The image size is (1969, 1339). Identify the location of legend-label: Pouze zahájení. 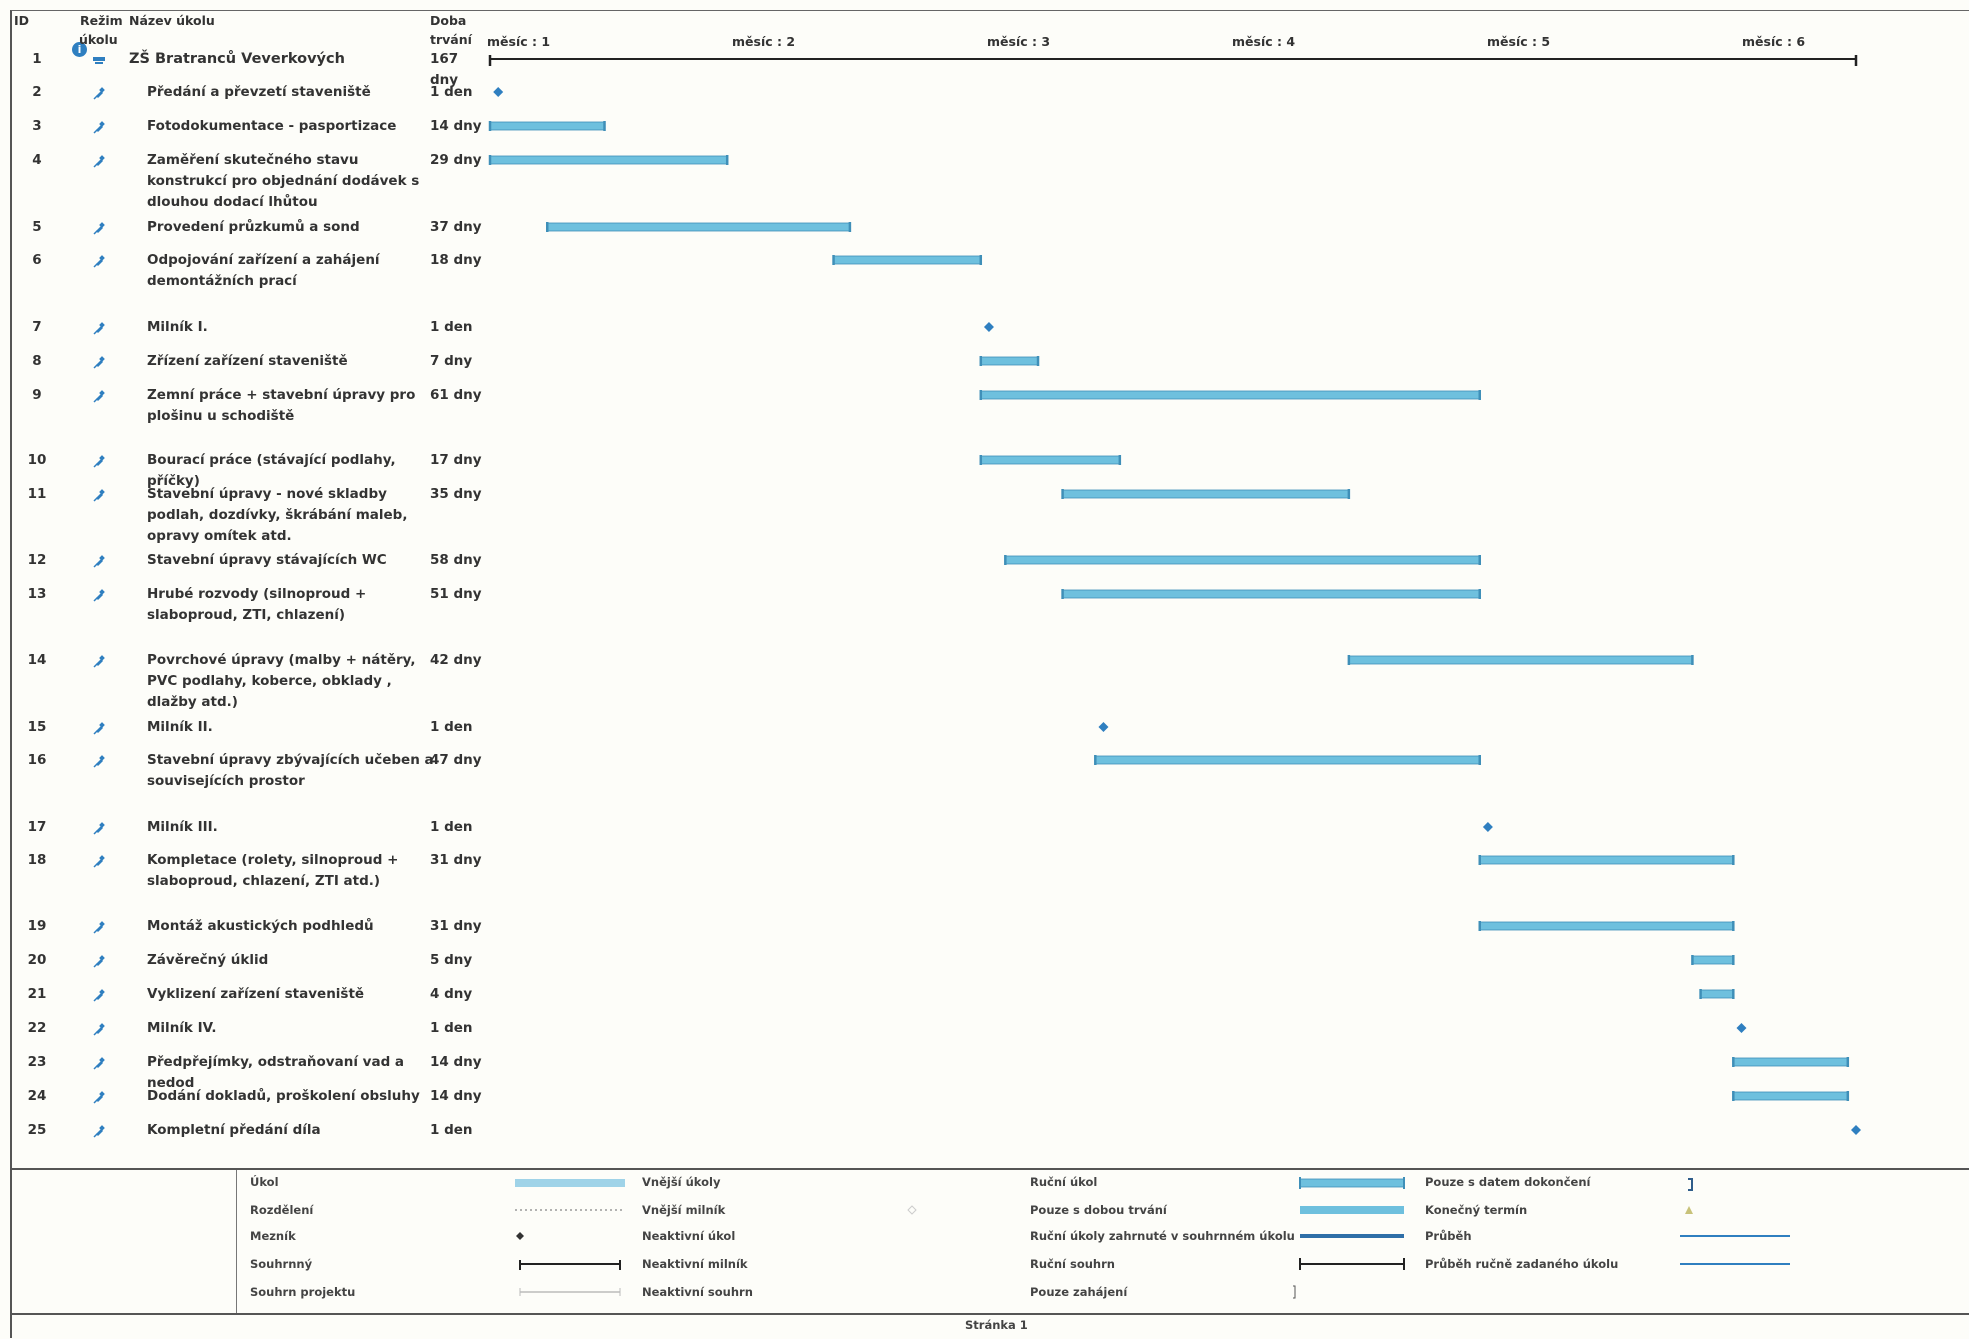
(1078, 1292).